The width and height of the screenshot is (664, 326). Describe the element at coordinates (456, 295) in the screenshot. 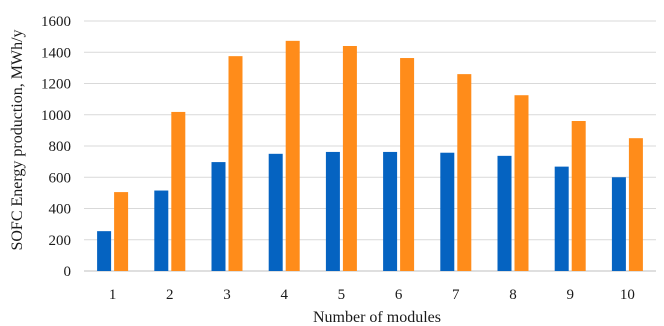

I see `x-tick-label: 7` at that location.